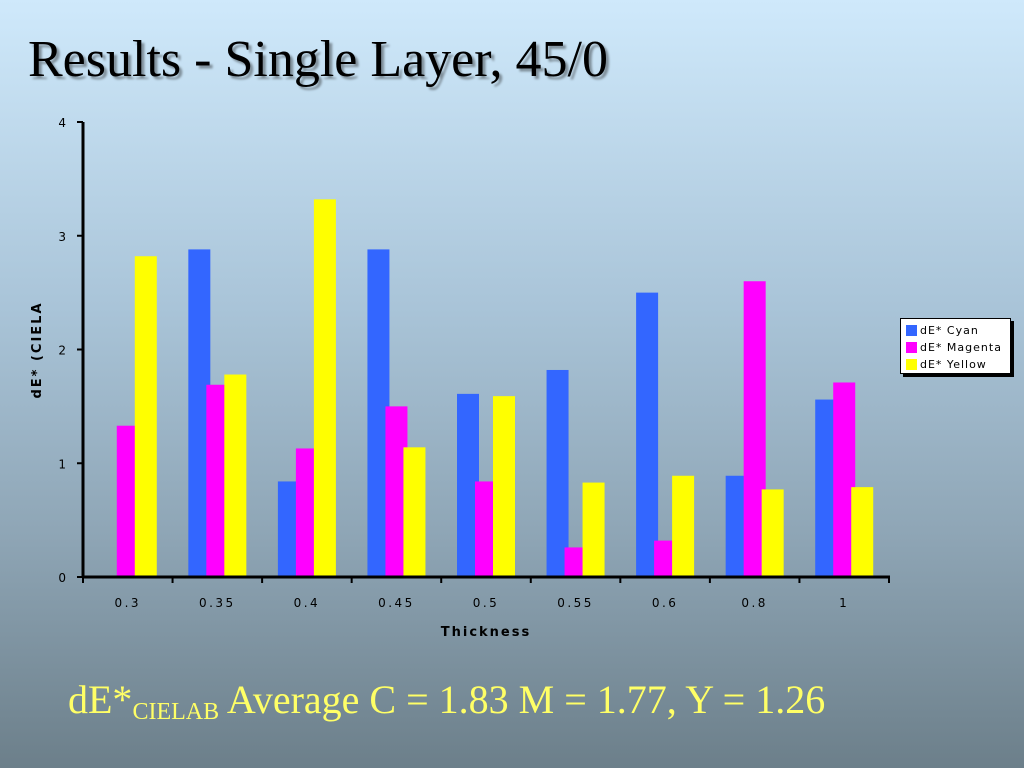 The height and width of the screenshot is (768, 1024). Describe the element at coordinates (504, 486) in the screenshot. I see `bar-yellow-0.5` at that location.